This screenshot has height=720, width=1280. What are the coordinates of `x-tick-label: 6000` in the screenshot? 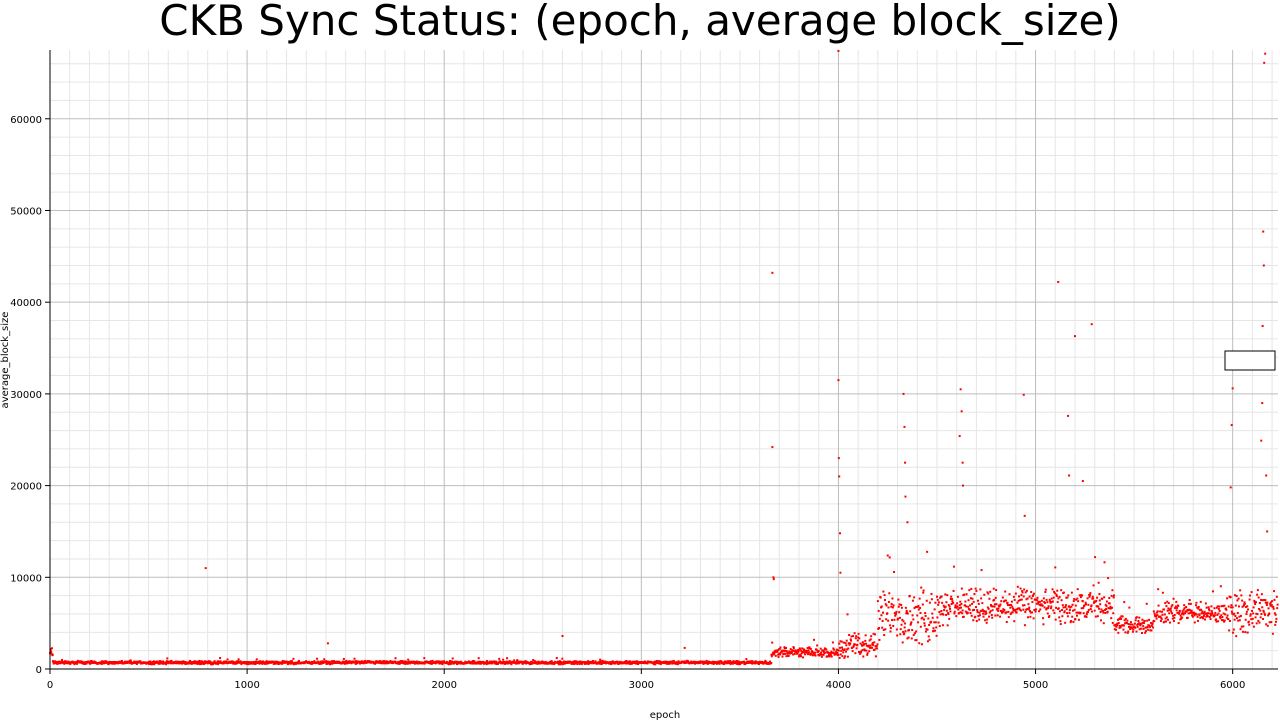 It's located at (1232, 685).